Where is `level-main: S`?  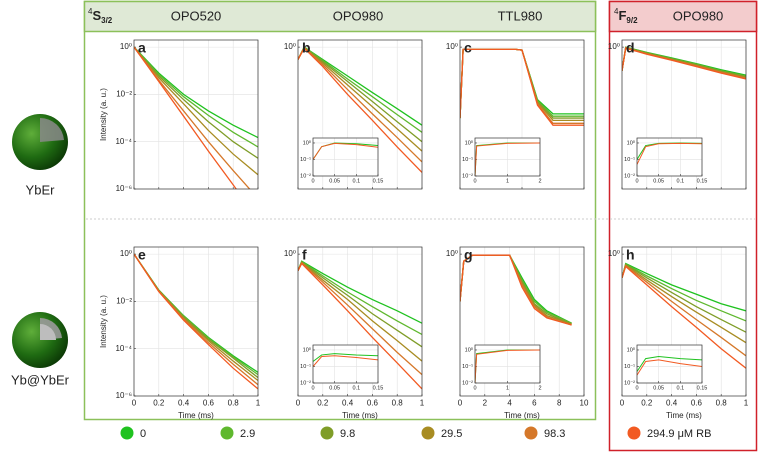
level-main: S is located at coordinates (96, 15).